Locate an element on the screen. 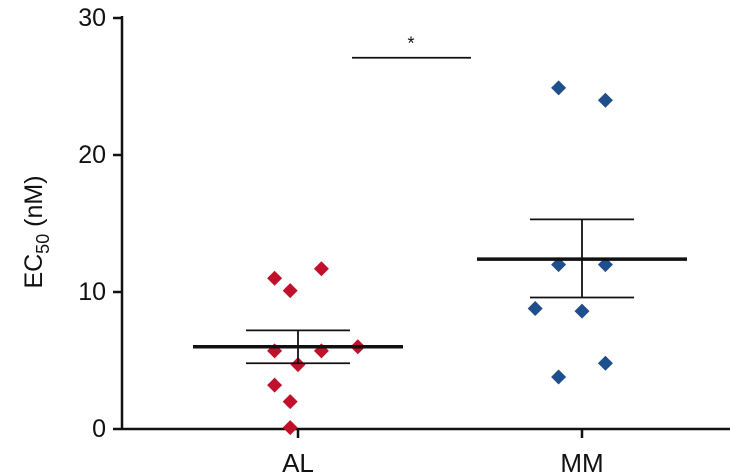 Image resolution: width=730 pixels, height=476 pixels. x-ticks: AL MM is located at coordinates (443, 452).